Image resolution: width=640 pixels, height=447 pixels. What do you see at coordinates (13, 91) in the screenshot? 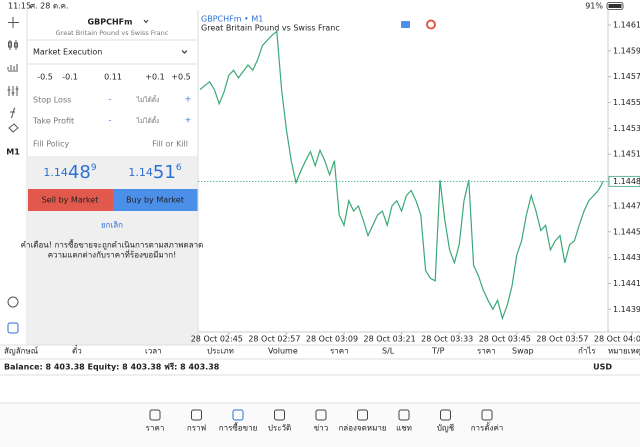
I see `indicators-icon` at bounding box center [13, 91].